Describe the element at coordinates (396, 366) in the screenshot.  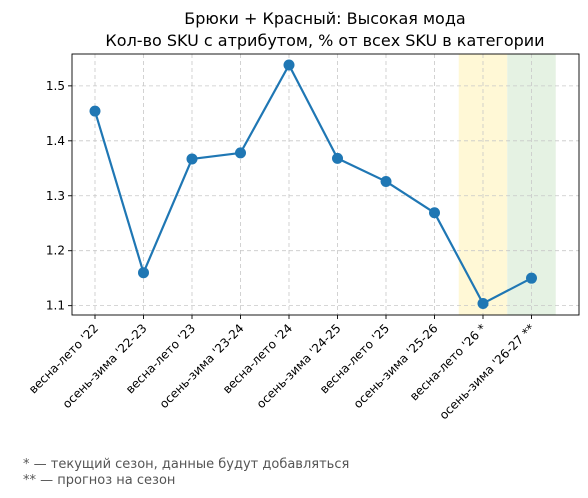
I see `x-tick-label: осень-зима '25-26` at that location.